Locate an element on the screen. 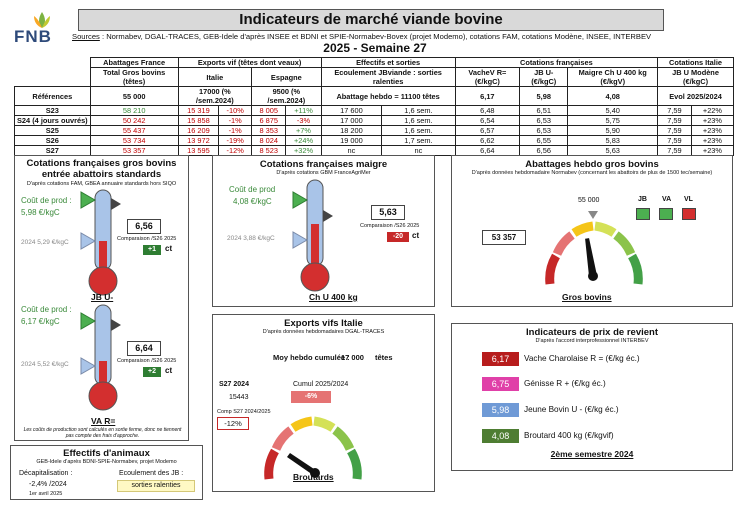 Image resolution: width=747 pixels, height=528 pixels. effectifs-decap-label: Décapitalisation : is located at coordinates (46, 473).